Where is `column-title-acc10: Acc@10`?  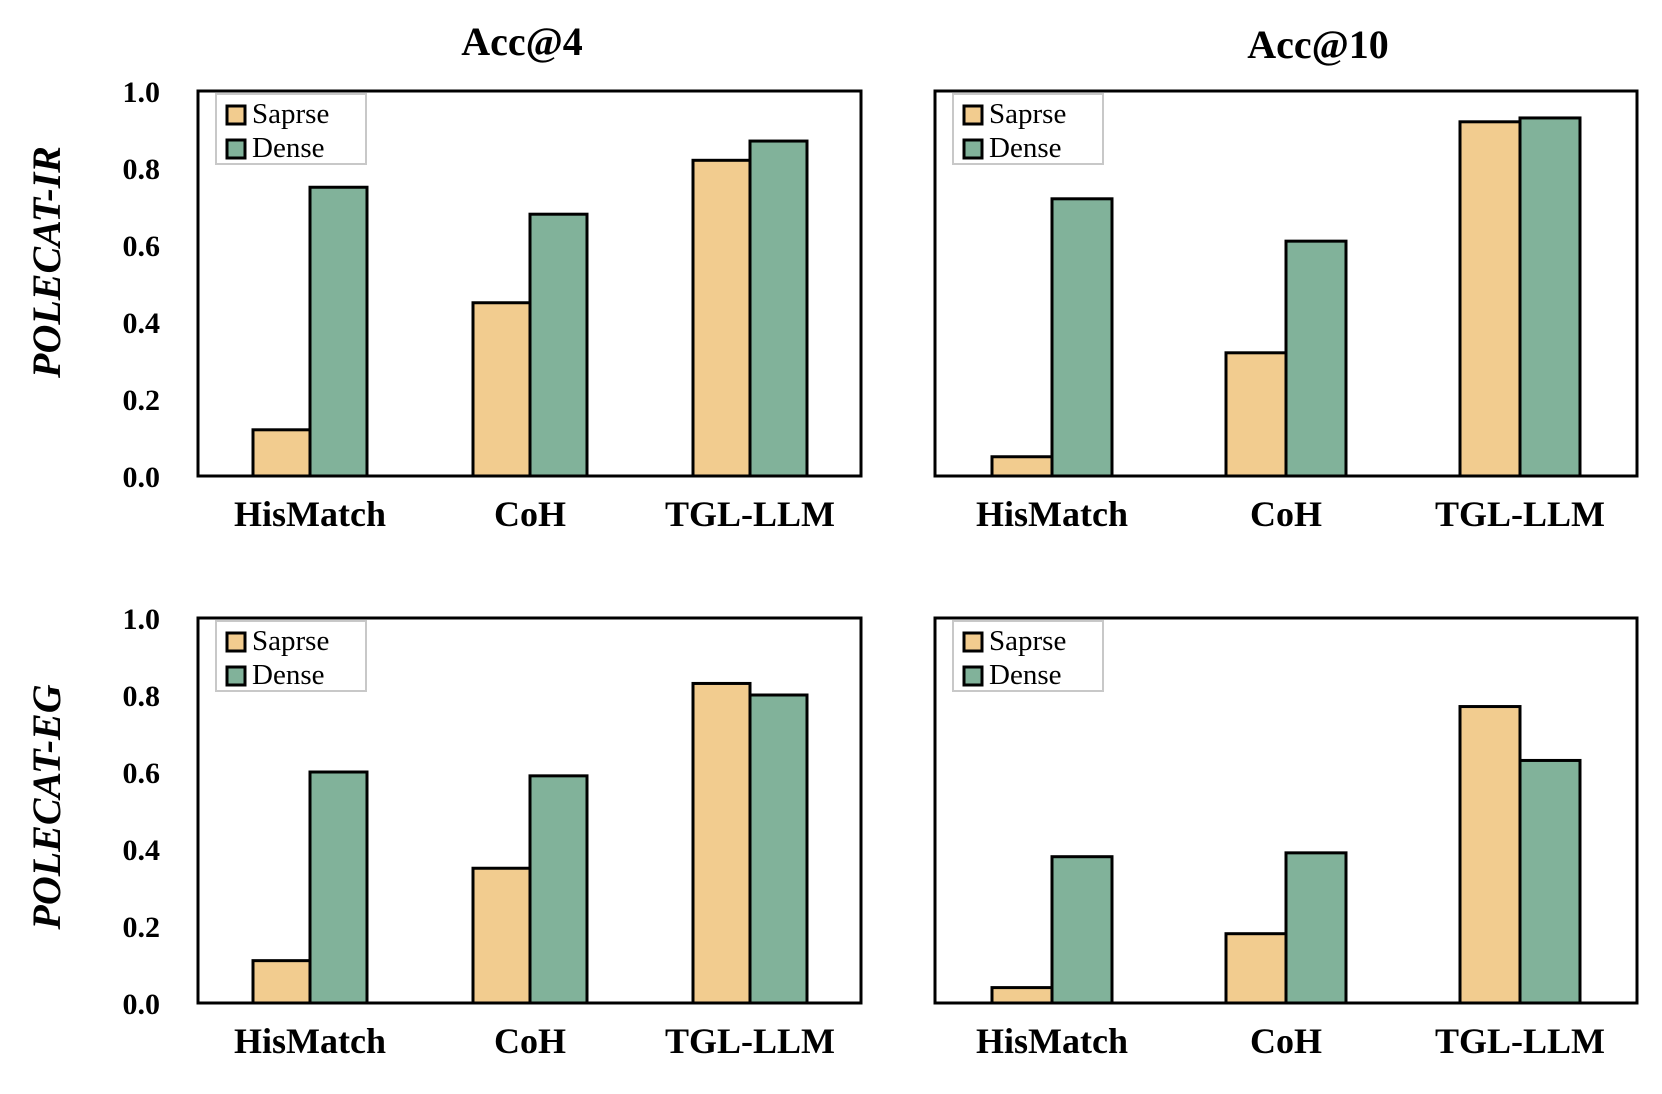
column-title-acc10: Acc@10 is located at coordinates (1318, 44).